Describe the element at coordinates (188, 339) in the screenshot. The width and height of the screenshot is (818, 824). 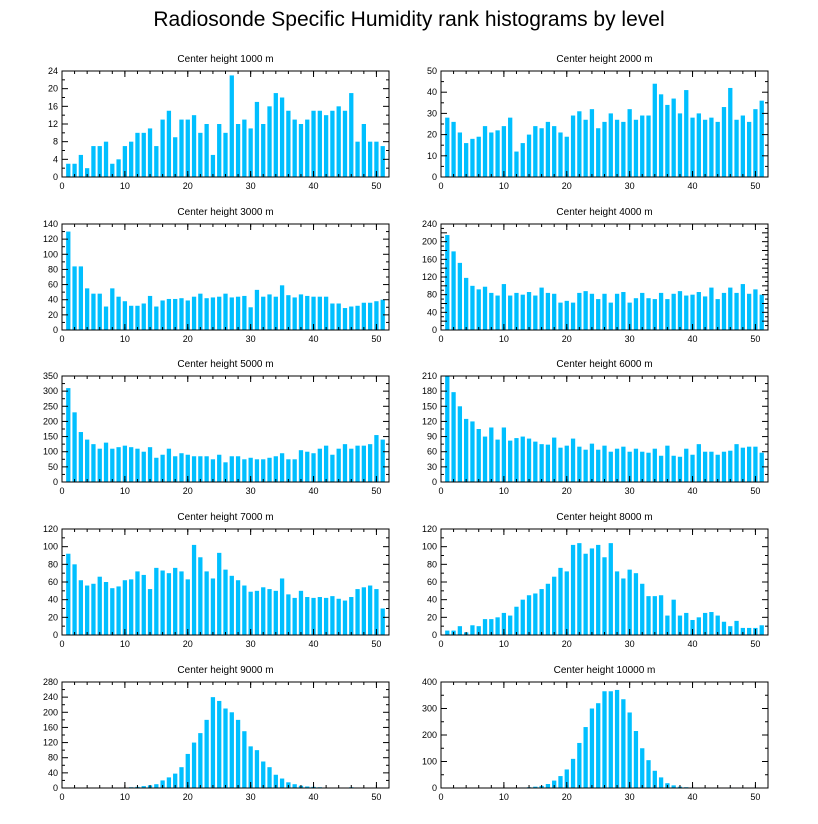
I see `x-tick-label: 20` at that location.